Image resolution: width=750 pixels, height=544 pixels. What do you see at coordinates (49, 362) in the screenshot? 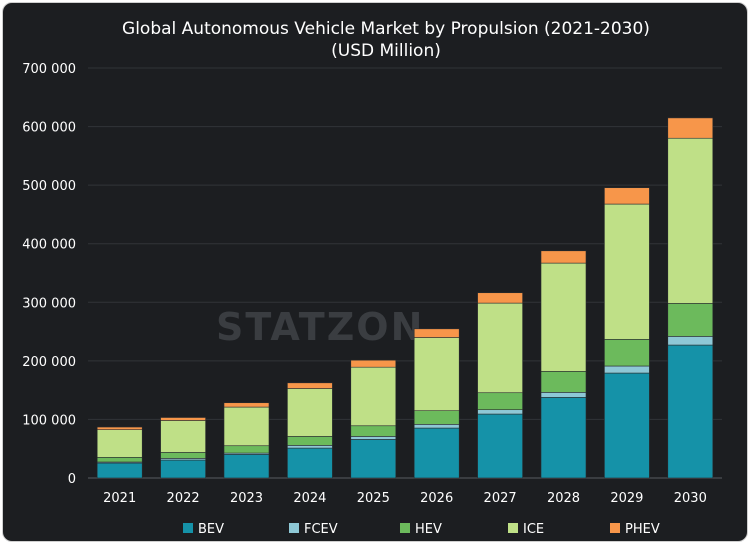
I see `y-tick-label: 200 000` at bounding box center [49, 362].